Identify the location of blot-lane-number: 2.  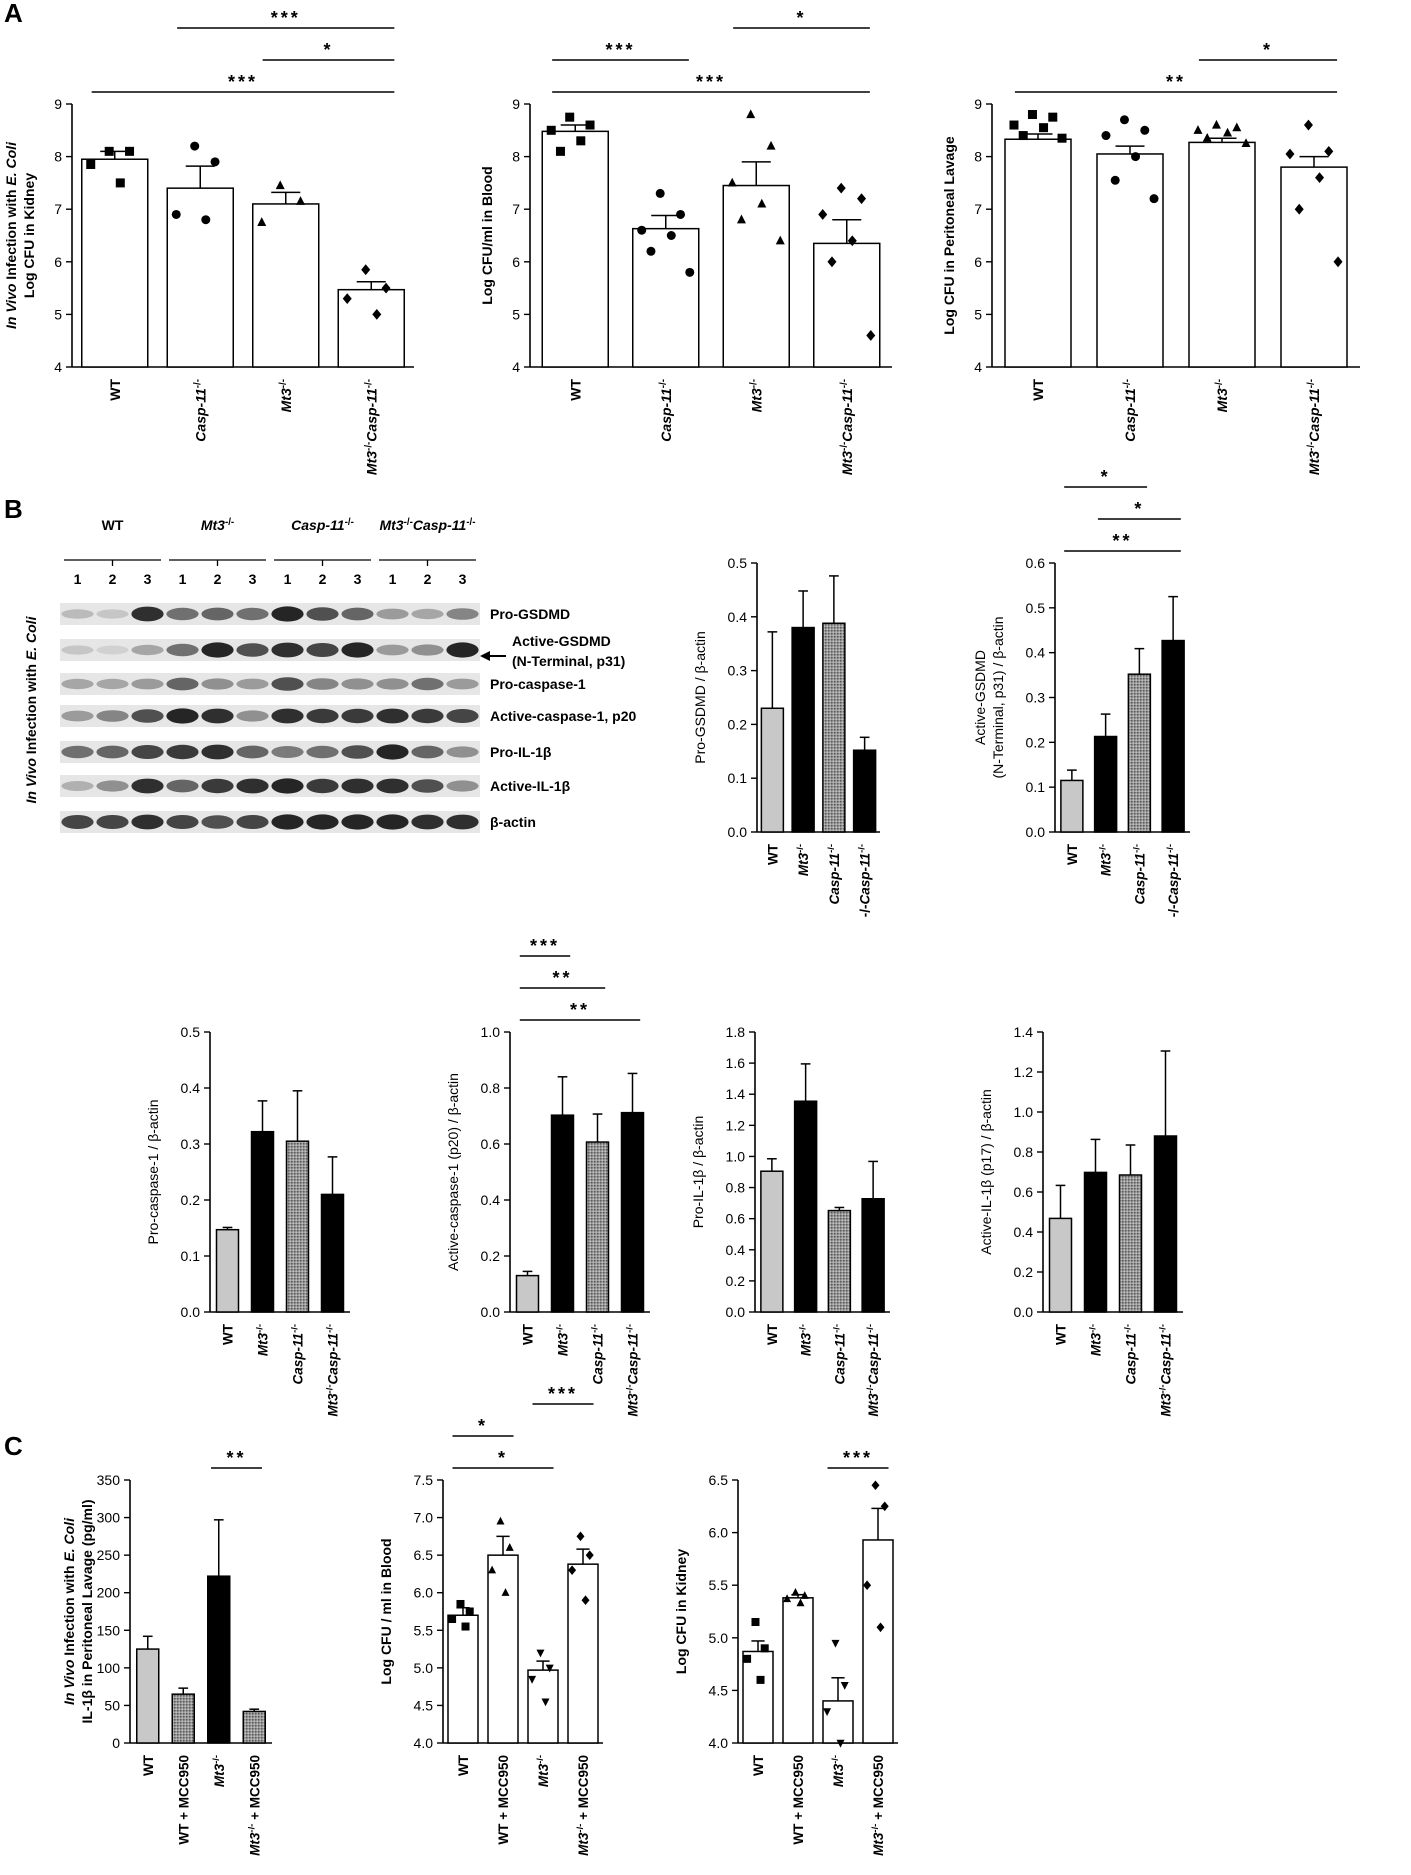
(218, 579).